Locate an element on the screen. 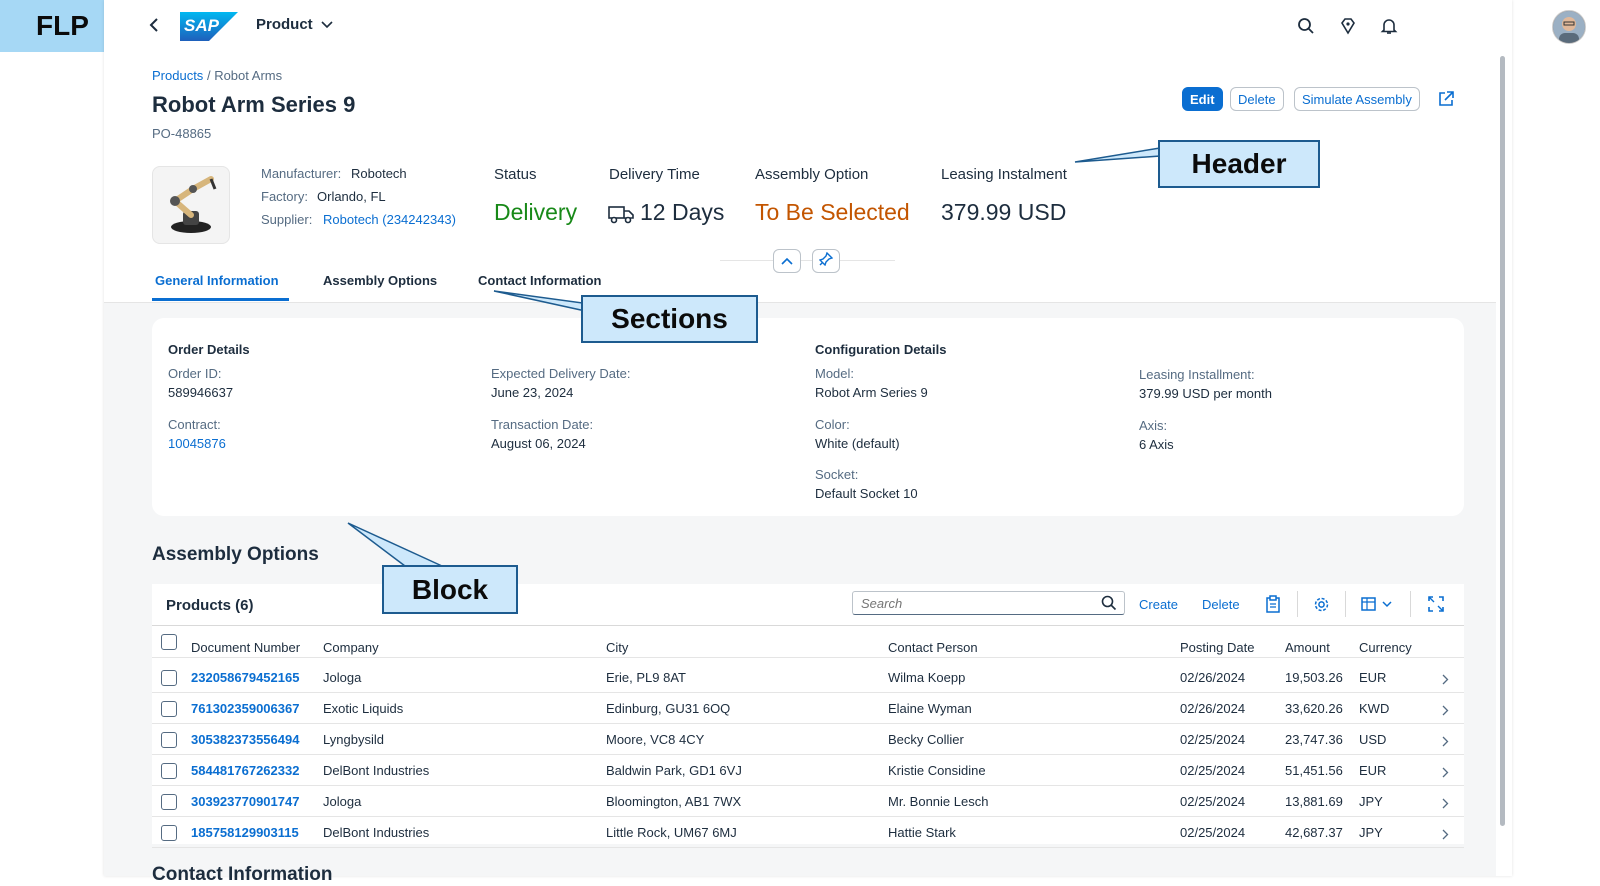 Image resolution: width=1600 pixels, height=886 pixels. amount-cell: 33,620.26 is located at coordinates (1314, 708).